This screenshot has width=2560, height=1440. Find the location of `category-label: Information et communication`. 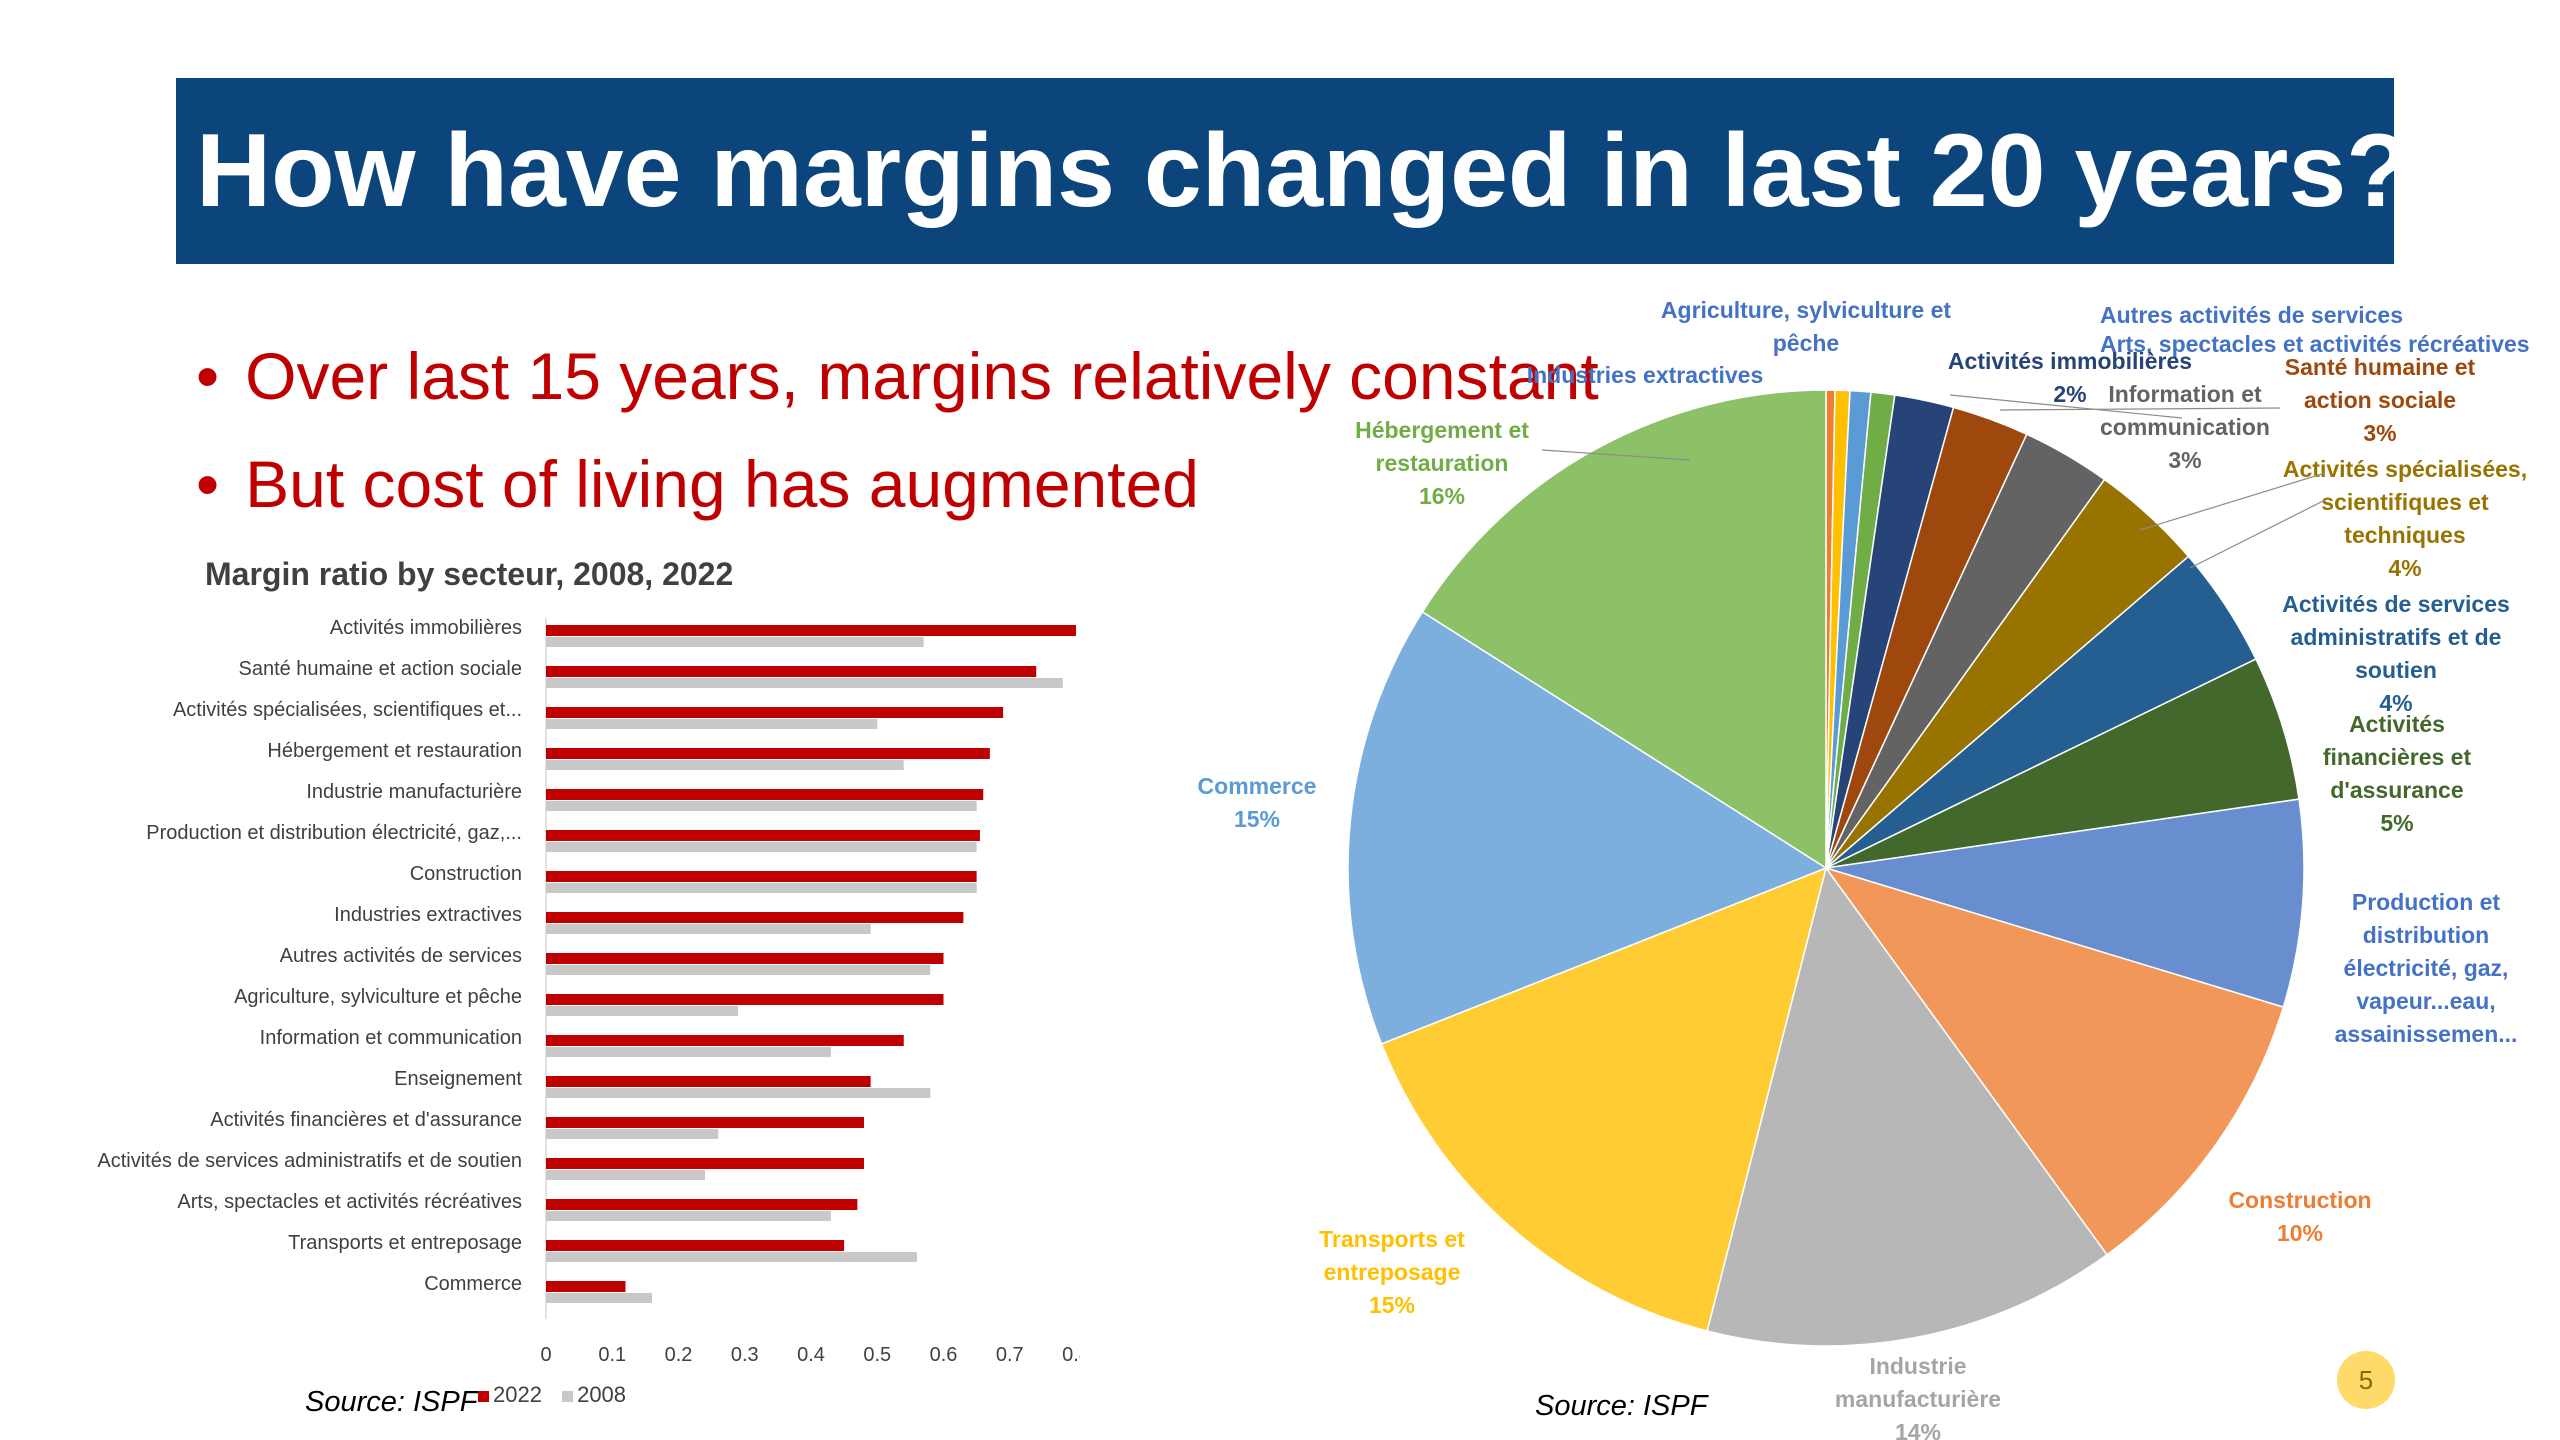

category-label: Information et communication is located at coordinates (391, 1038).